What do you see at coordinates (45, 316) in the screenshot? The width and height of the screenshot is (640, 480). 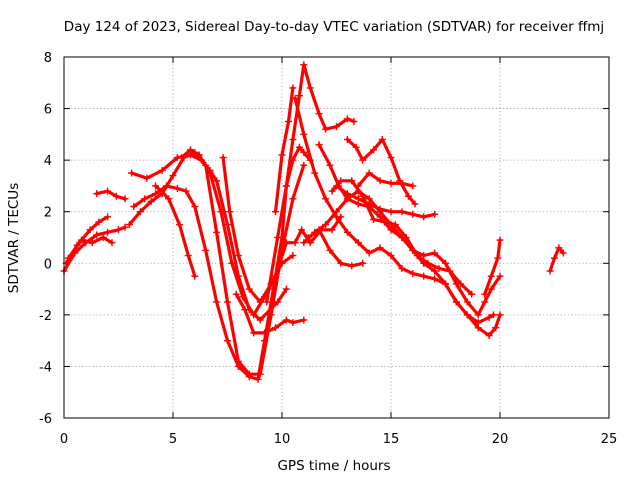 I see `y-tick-label: -2` at bounding box center [45, 316].